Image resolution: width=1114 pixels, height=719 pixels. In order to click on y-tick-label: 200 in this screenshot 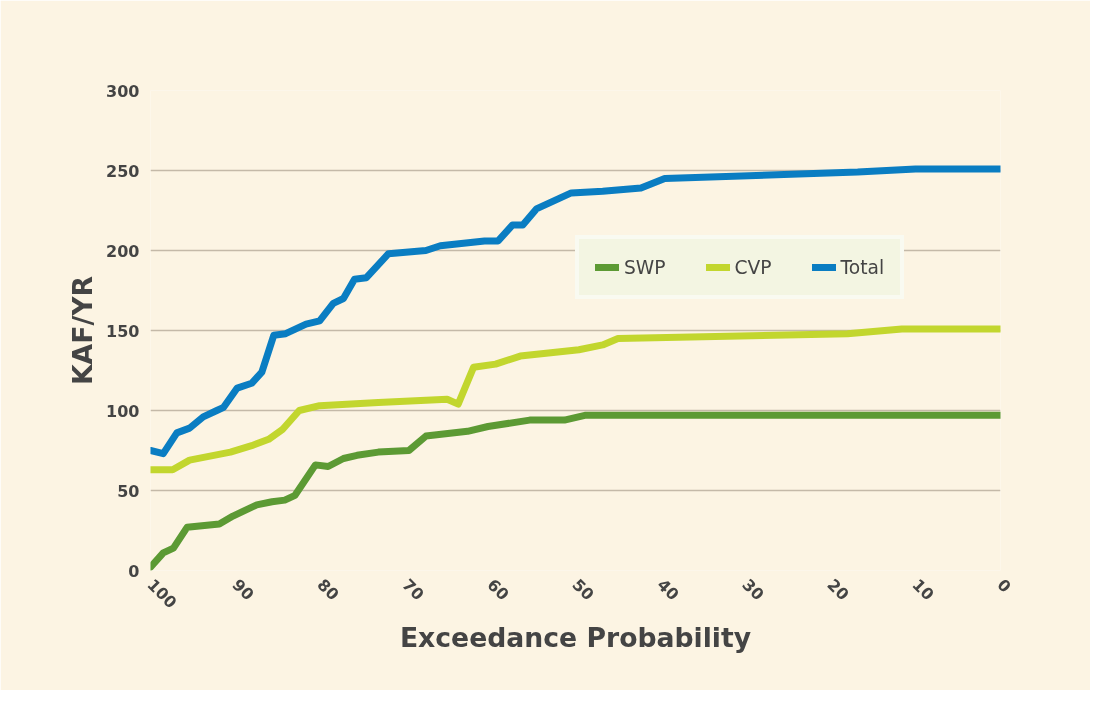, I will do `click(123, 251)`.